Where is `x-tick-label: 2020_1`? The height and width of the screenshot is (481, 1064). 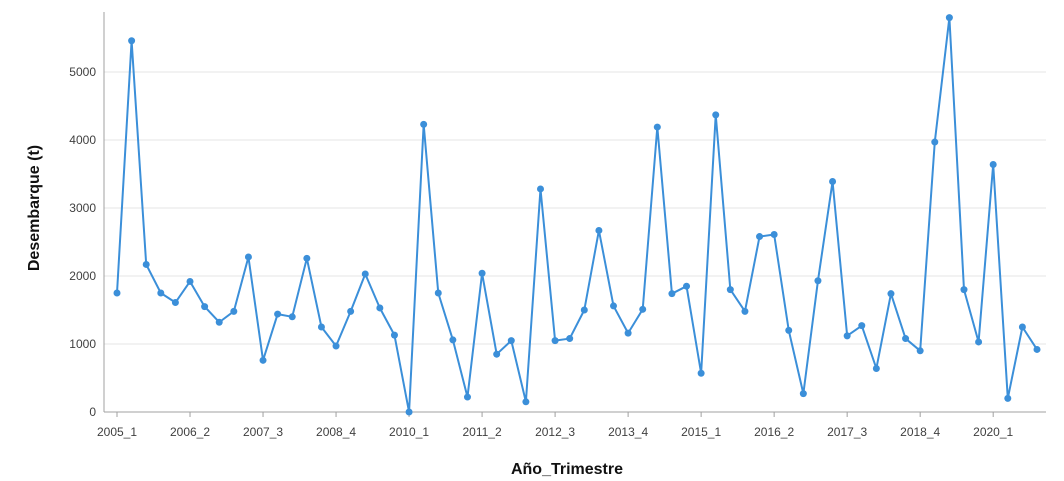
x-tick-label: 2020_1 is located at coordinates (993, 432).